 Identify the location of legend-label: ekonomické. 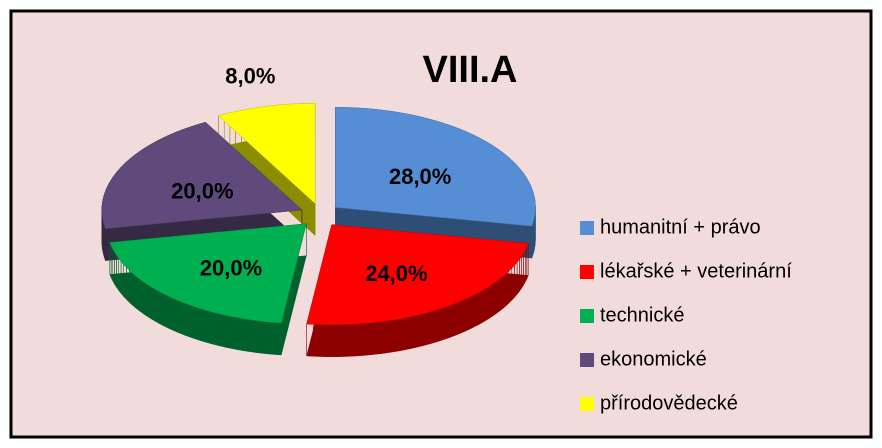
(653, 359).